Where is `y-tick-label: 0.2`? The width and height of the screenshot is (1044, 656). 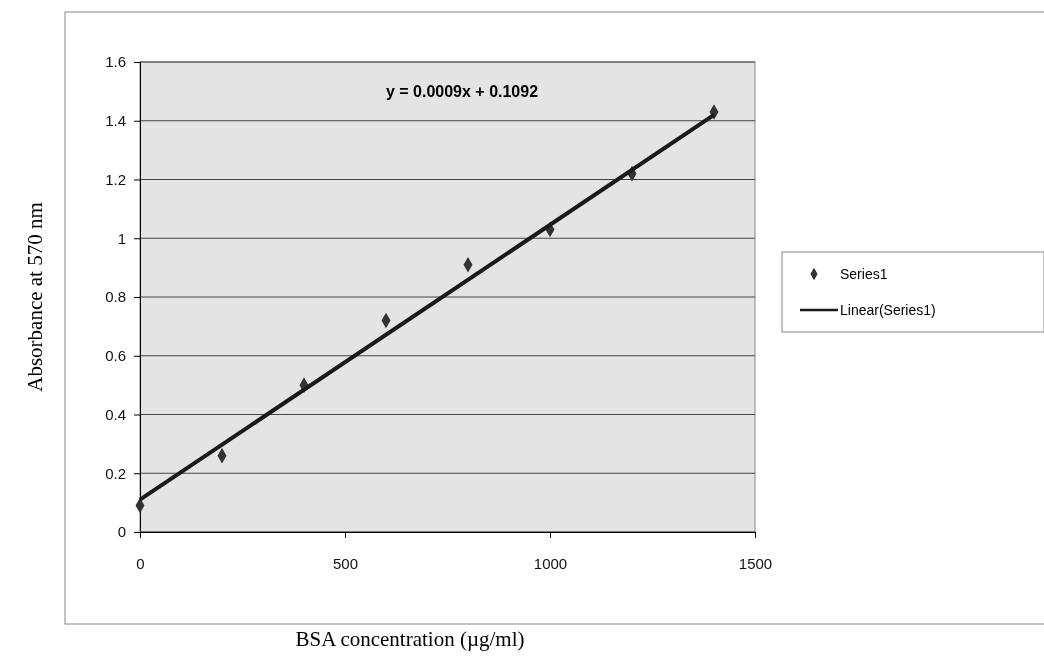
y-tick-label: 0.2 is located at coordinates (115, 473).